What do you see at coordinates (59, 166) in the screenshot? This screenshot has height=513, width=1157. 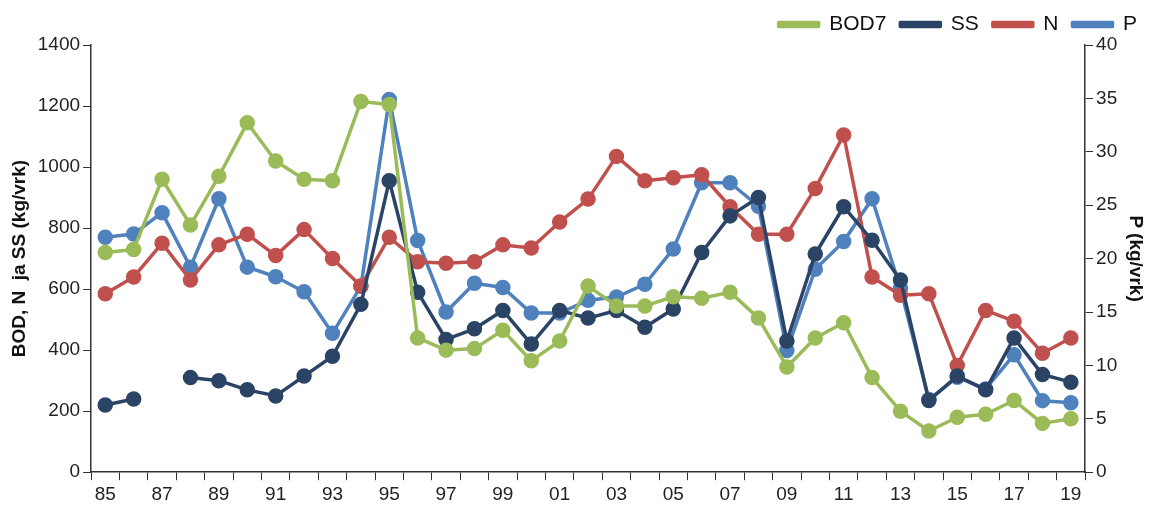 I see `y-tick-label: 1000` at bounding box center [59, 166].